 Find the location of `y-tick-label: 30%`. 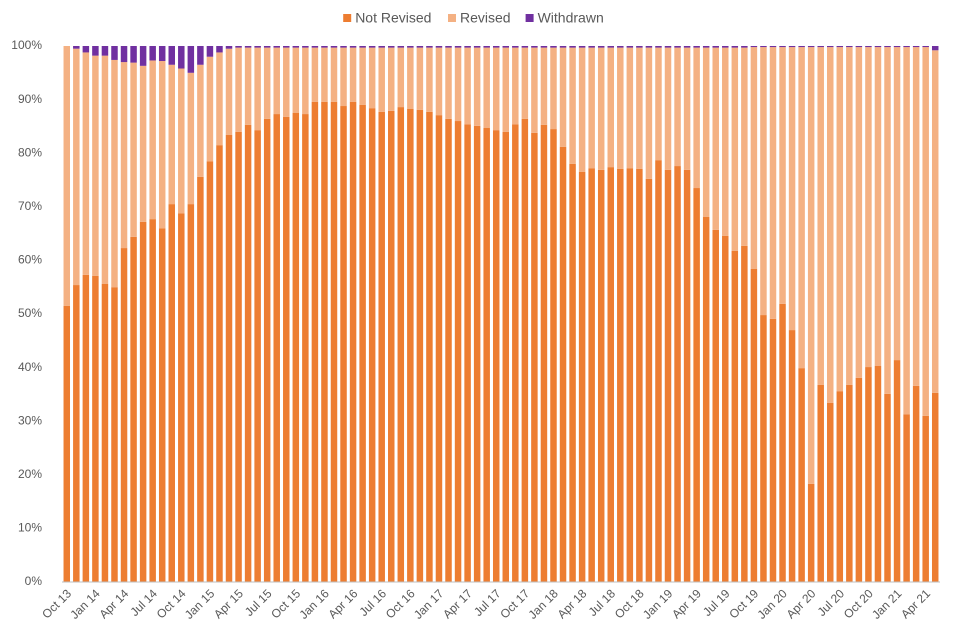

y-tick-label: 30% is located at coordinates (30, 420).